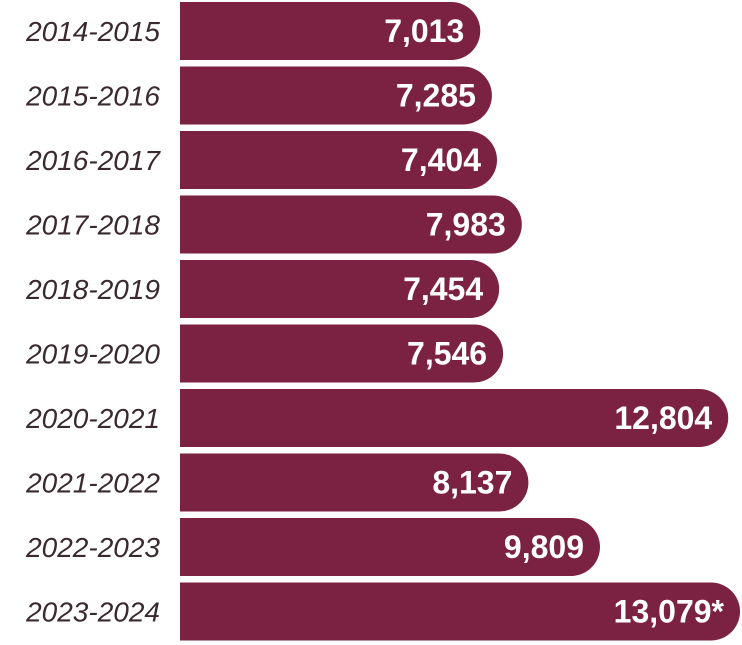 Image resolution: width=742 pixels, height=645 pixels. What do you see at coordinates (92, 289) in the screenshot?
I see `category-label: 2018-2019` at bounding box center [92, 289].